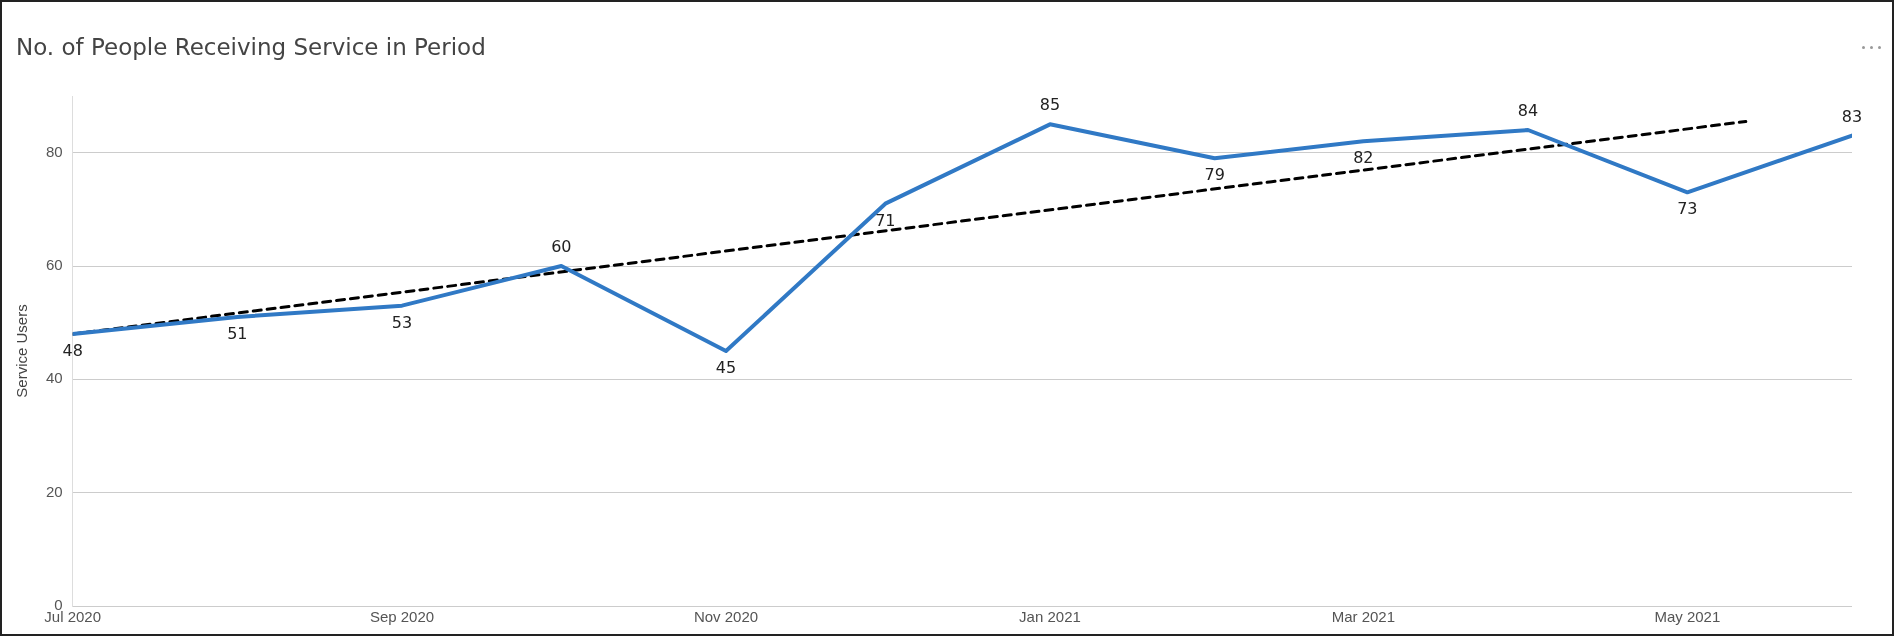 The width and height of the screenshot is (1894, 636). I want to click on data-label: 51, so click(237, 334).